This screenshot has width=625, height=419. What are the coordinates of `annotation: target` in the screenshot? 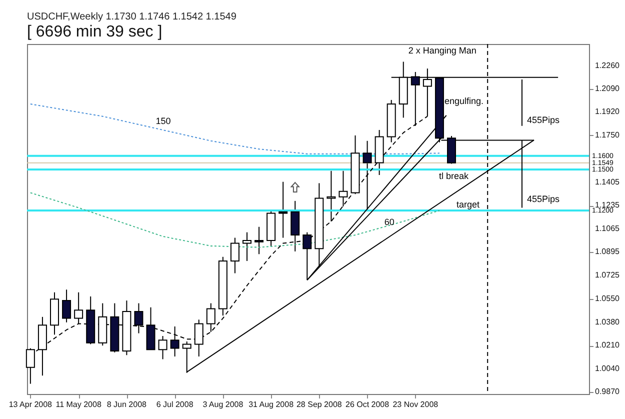 It's located at (468, 204).